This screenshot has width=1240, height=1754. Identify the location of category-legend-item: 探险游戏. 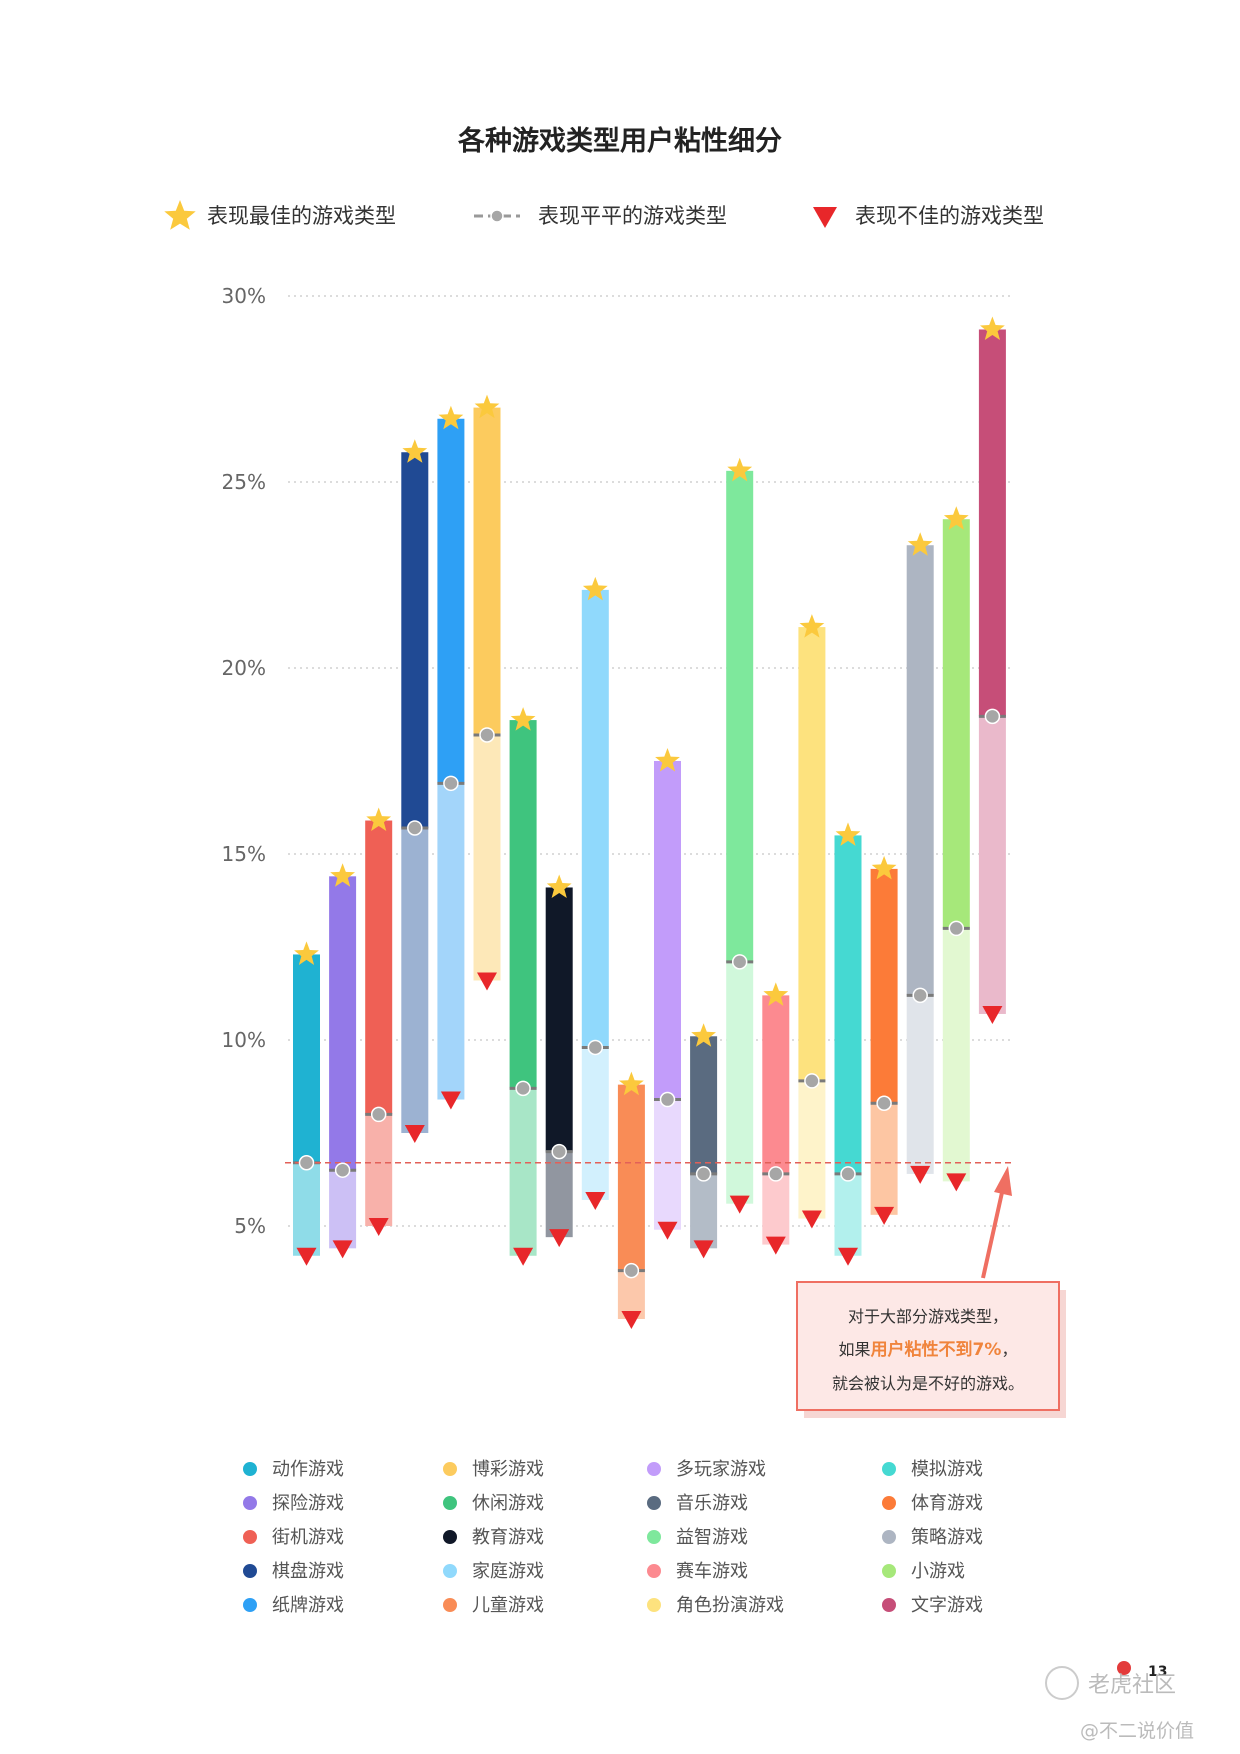
(293, 1503).